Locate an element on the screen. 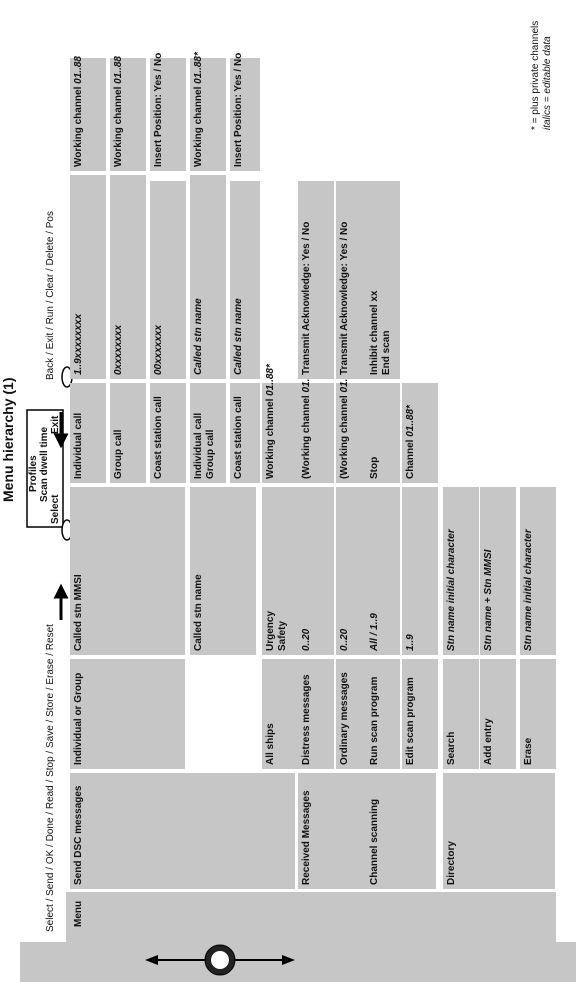 Image resolution: width=576 pixels, height=982 pixels. cell-text: Distress messages is located at coordinates (306, 719).